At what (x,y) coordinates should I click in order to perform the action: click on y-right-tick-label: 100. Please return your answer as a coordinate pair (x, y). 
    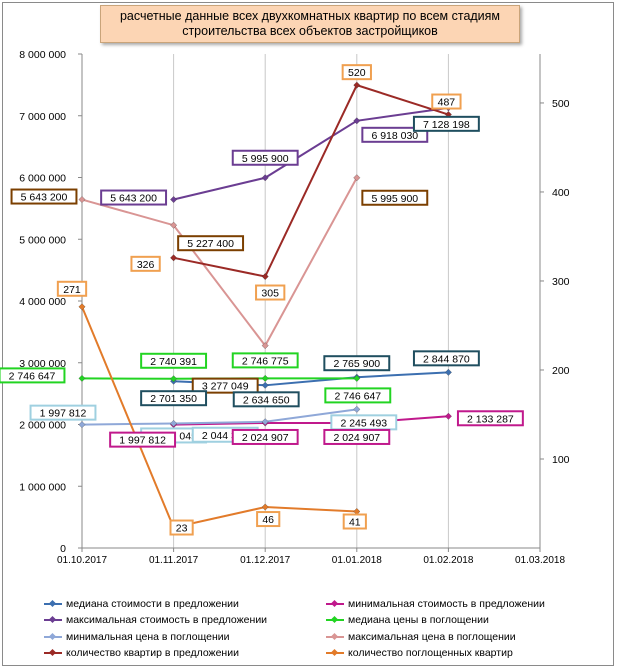
    Looking at the image, I should click on (561, 460).